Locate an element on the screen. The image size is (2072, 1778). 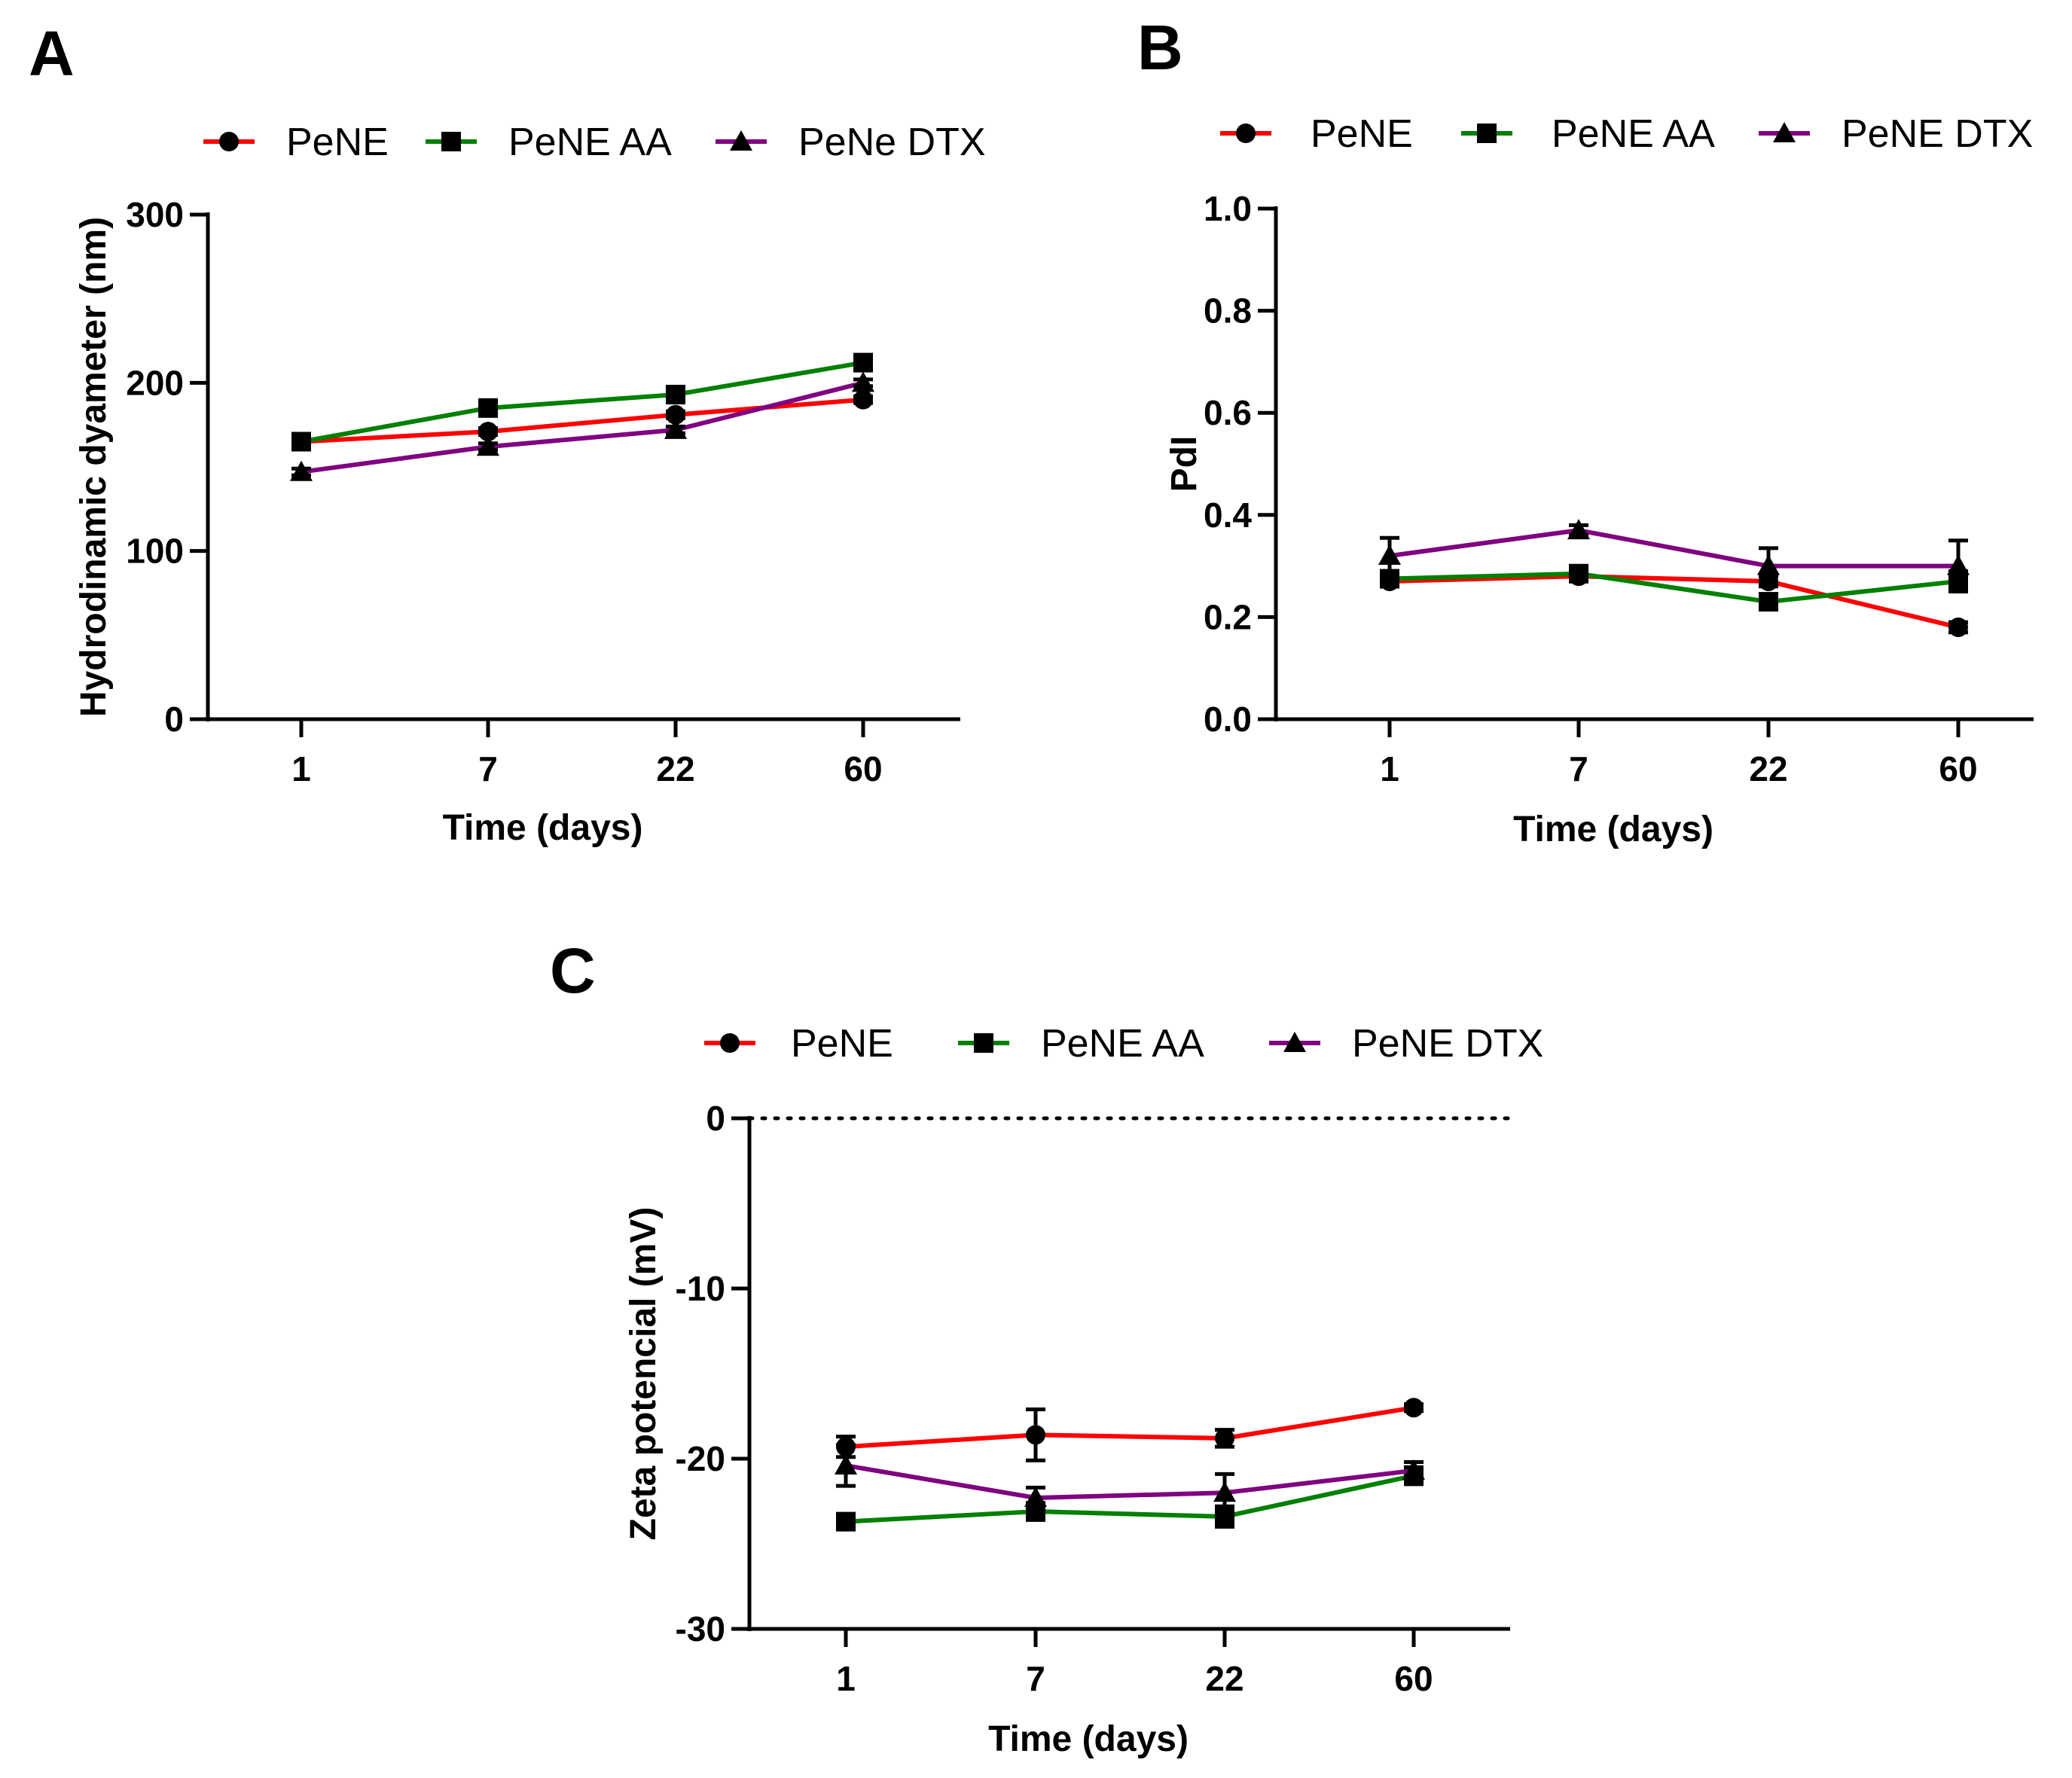
y-tick-label: 1.0 is located at coordinates (1228, 209).